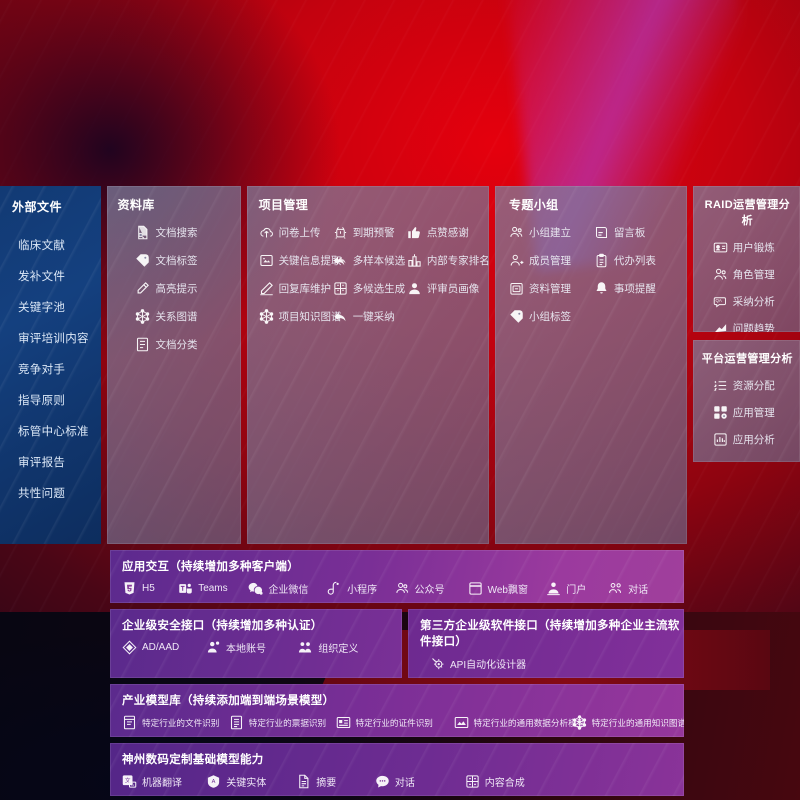 This screenshot has width=800, height=800. What do you see at coordinates (753, 275) in the screenshot?
I see `raid-item-label: 角色管理` at bounding box center [753, 275].